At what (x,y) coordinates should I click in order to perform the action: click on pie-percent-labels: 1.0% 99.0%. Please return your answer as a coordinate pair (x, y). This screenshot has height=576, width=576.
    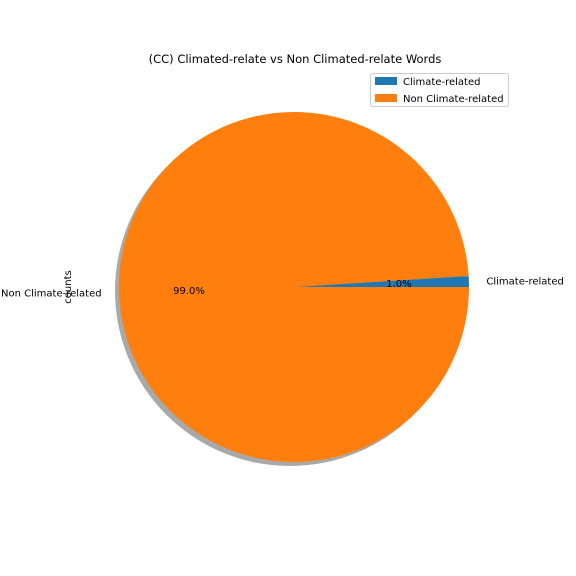
    Looking at the image, I should click on (292, 288).